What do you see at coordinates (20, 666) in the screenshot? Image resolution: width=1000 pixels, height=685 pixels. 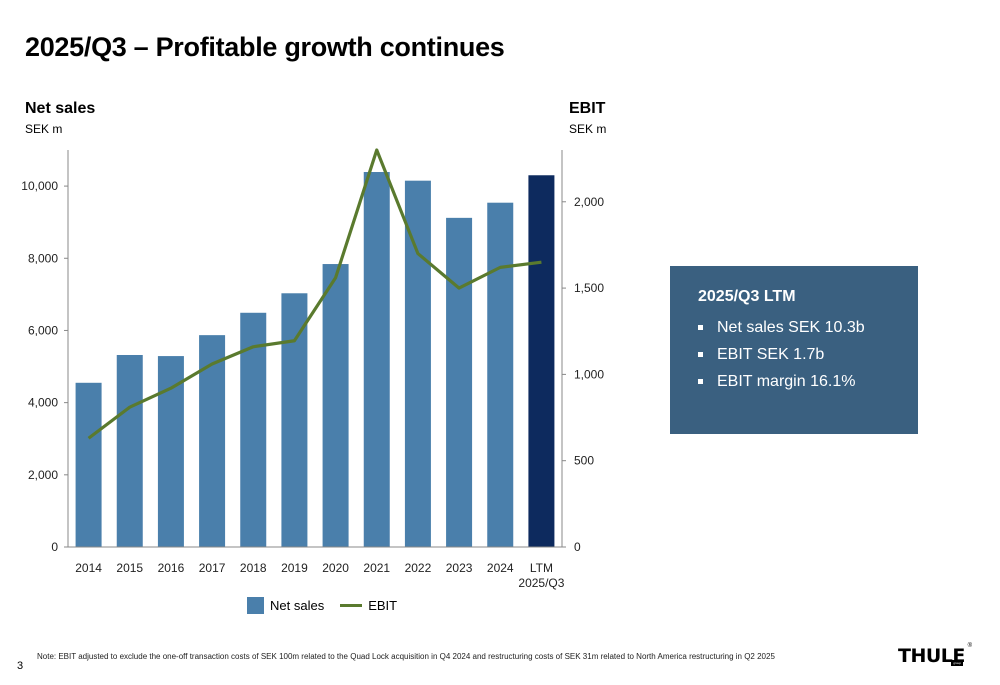 I see `page-number: 3` at bounding box center [20, 666].